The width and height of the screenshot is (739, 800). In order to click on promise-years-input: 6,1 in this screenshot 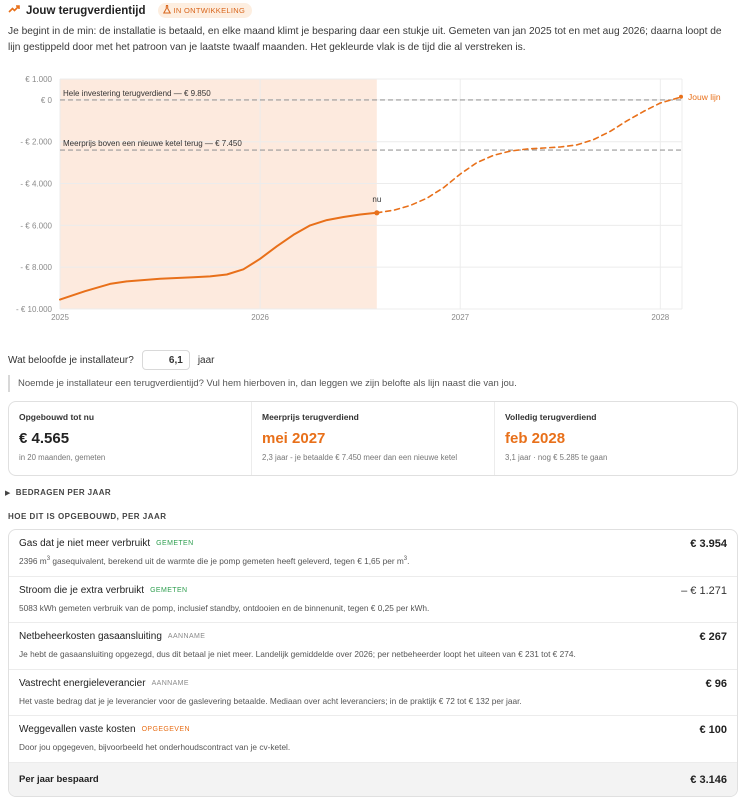, I will do `click(165, 360)`.